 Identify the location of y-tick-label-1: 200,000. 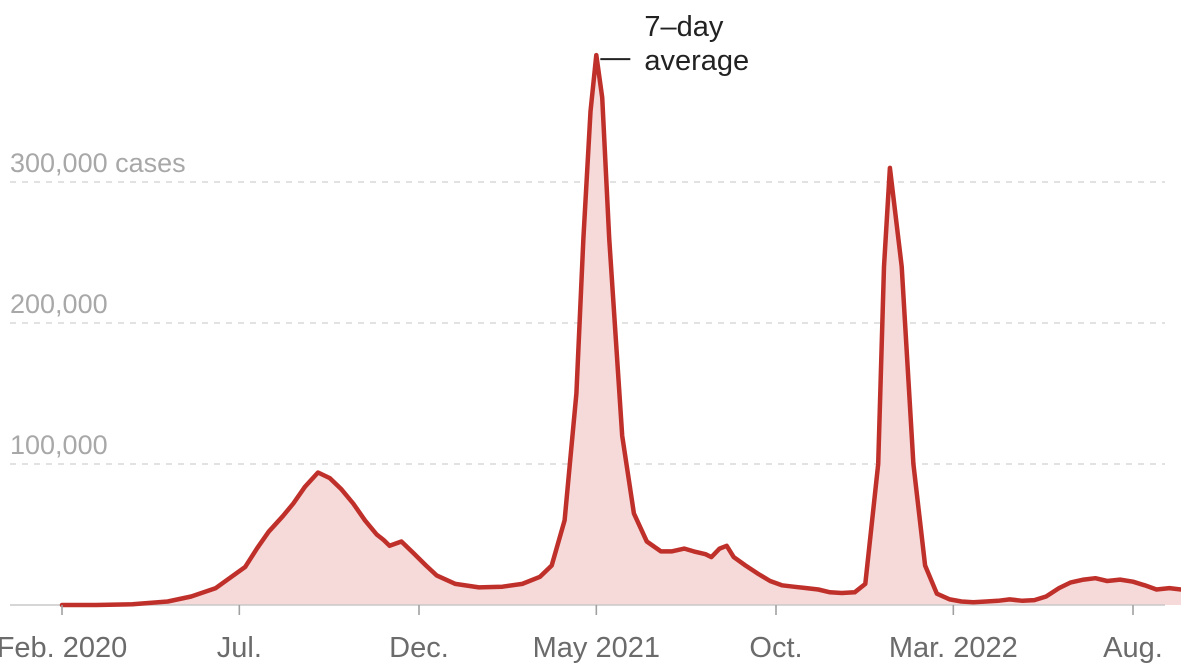
(59, 304).